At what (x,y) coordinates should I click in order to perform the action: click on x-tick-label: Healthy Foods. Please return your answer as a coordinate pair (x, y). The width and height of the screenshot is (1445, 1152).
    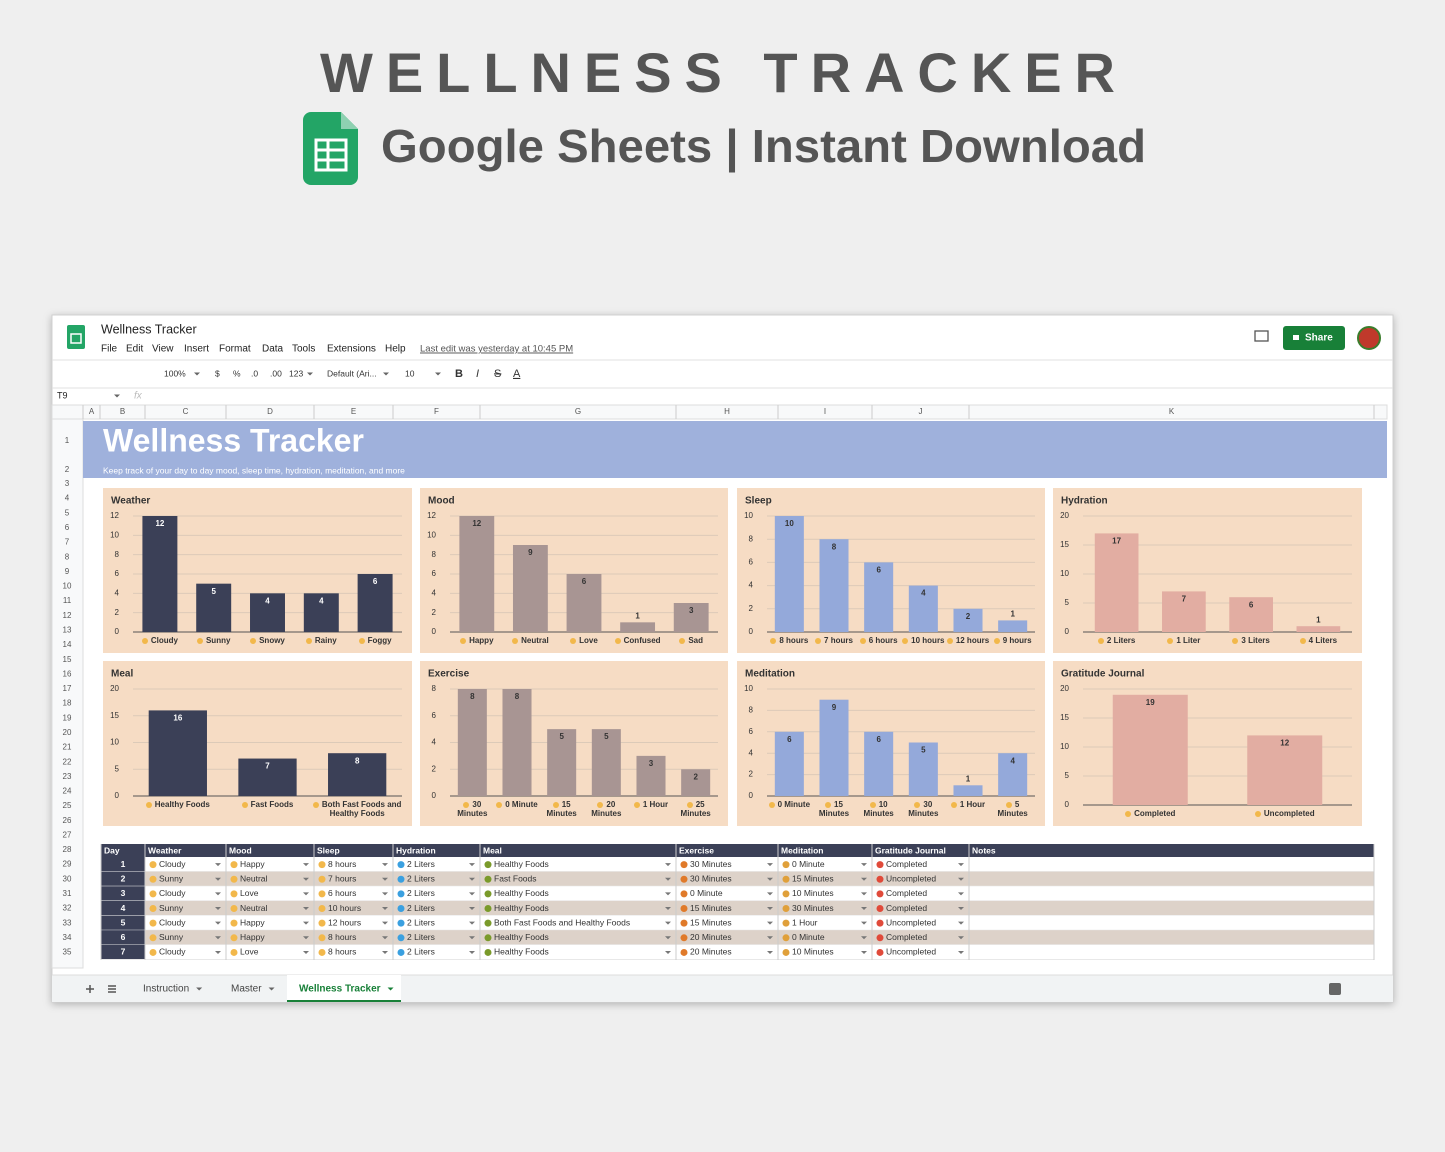
    Looking at the image, I should click on (178, 804).